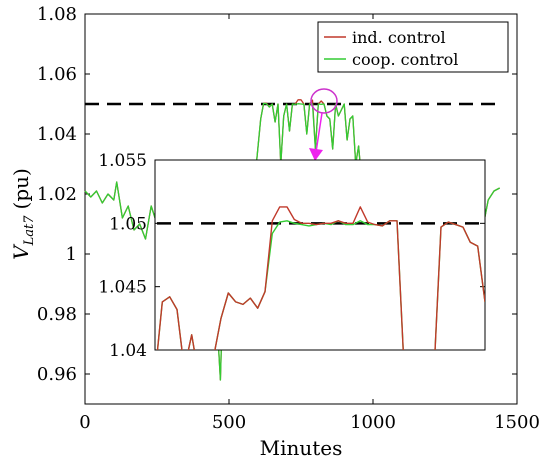 The image size is (550, 464). What do you see at coordinates (122, 288) in the screenshot?
I see `inset-y-tick-label: 1.045` at bounding box center [122, 288].